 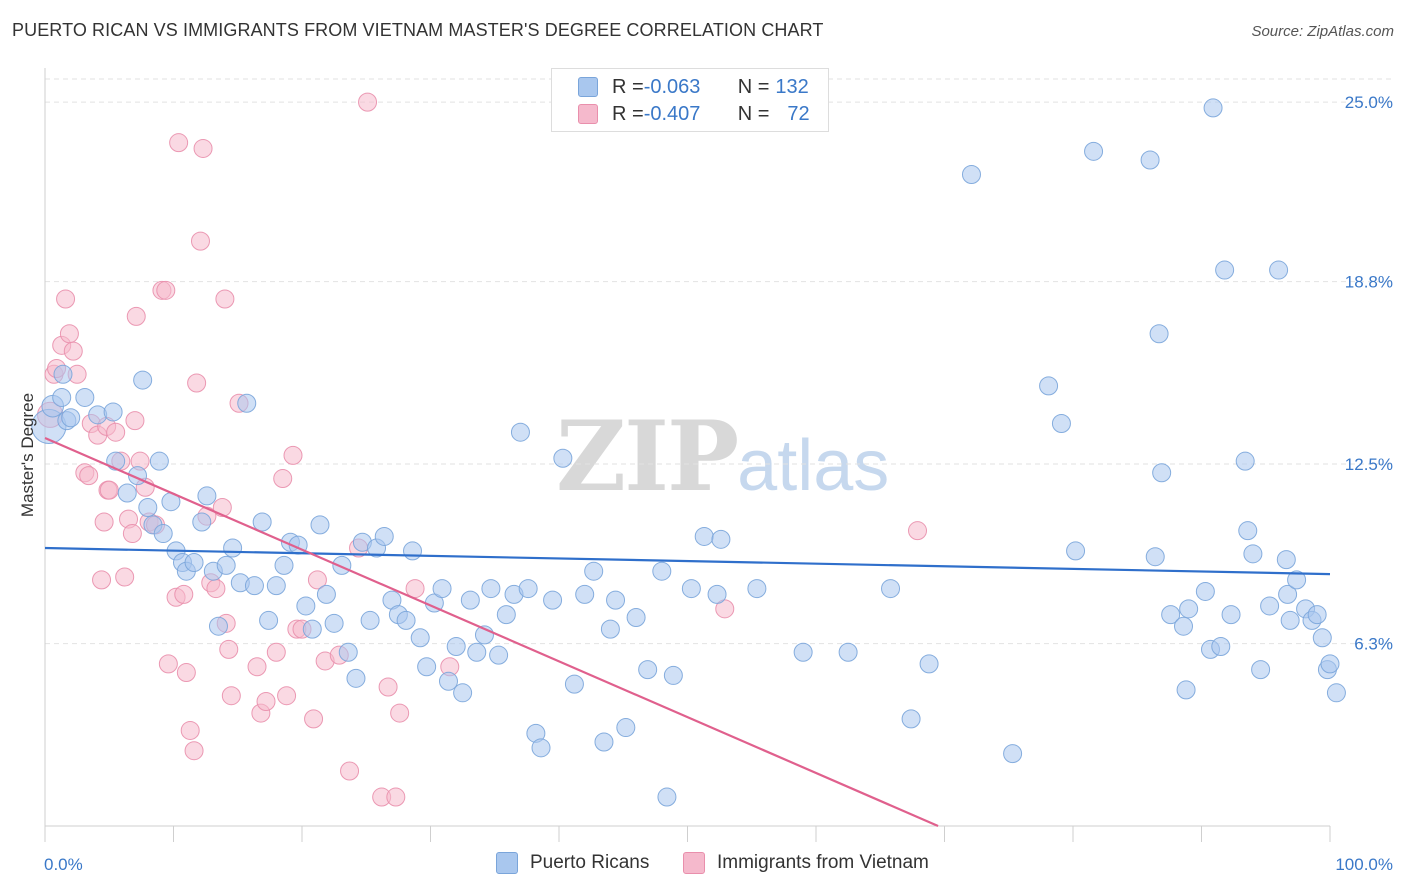 What do you see at coordinates (687, 561) in the screenshot?
I see `puerto-rican-trend-line` at bounding box center [687, 561].